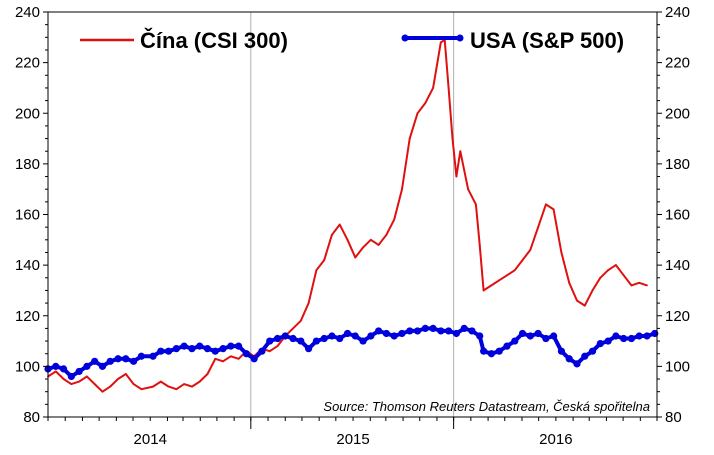 The width and height of the screenshot is (714, 455). I want to click on legend-marker-usa-end, so click(460, 38).